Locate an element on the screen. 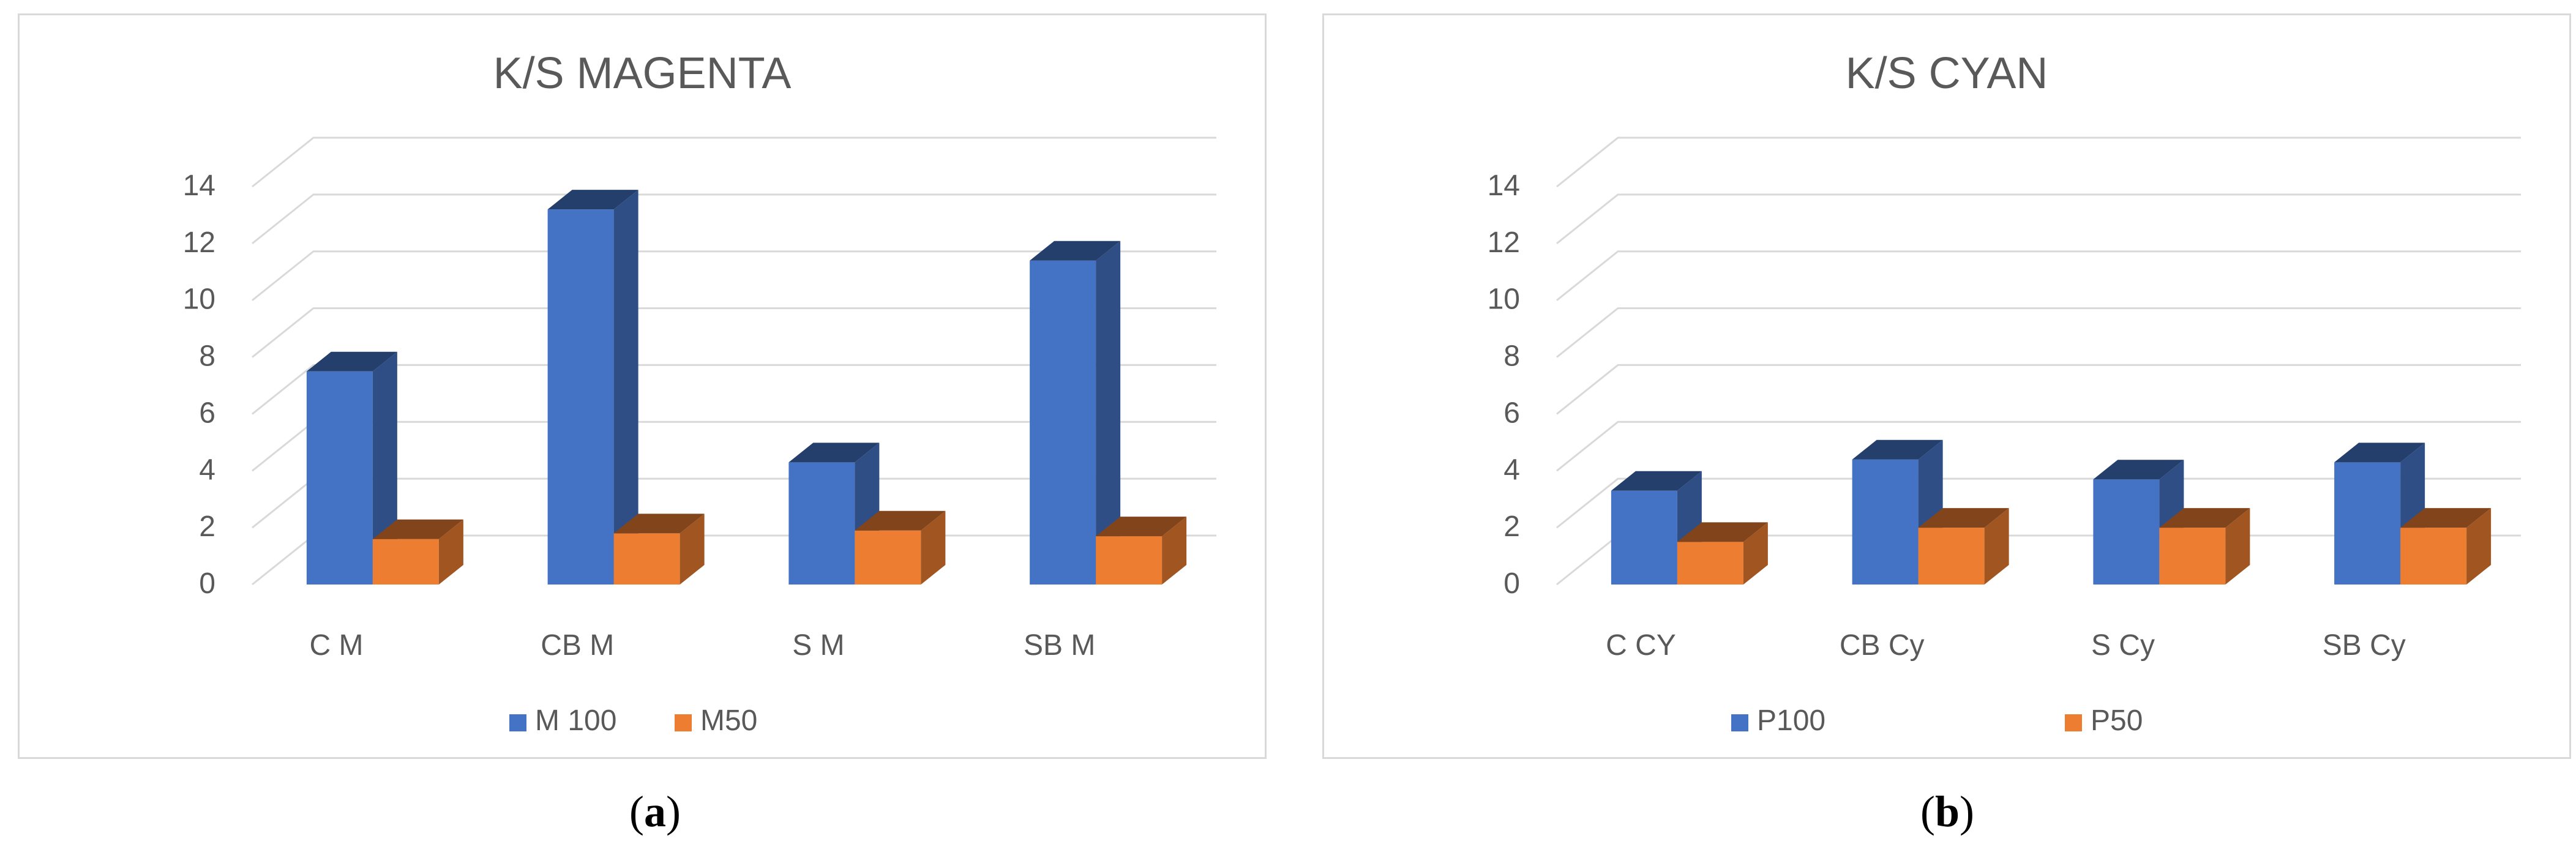  legend-item: M 100 is located at coordinates (563, 721).